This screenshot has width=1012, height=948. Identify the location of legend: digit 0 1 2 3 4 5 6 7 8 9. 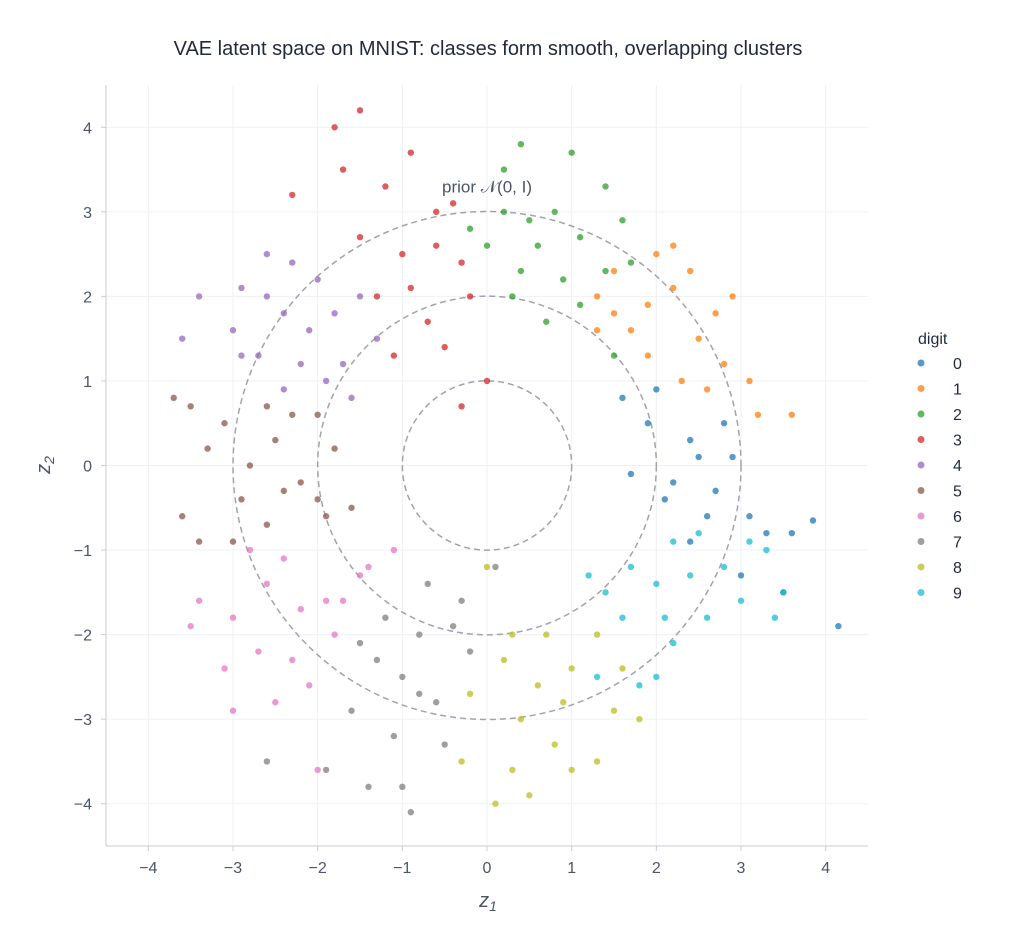
(939, 467).